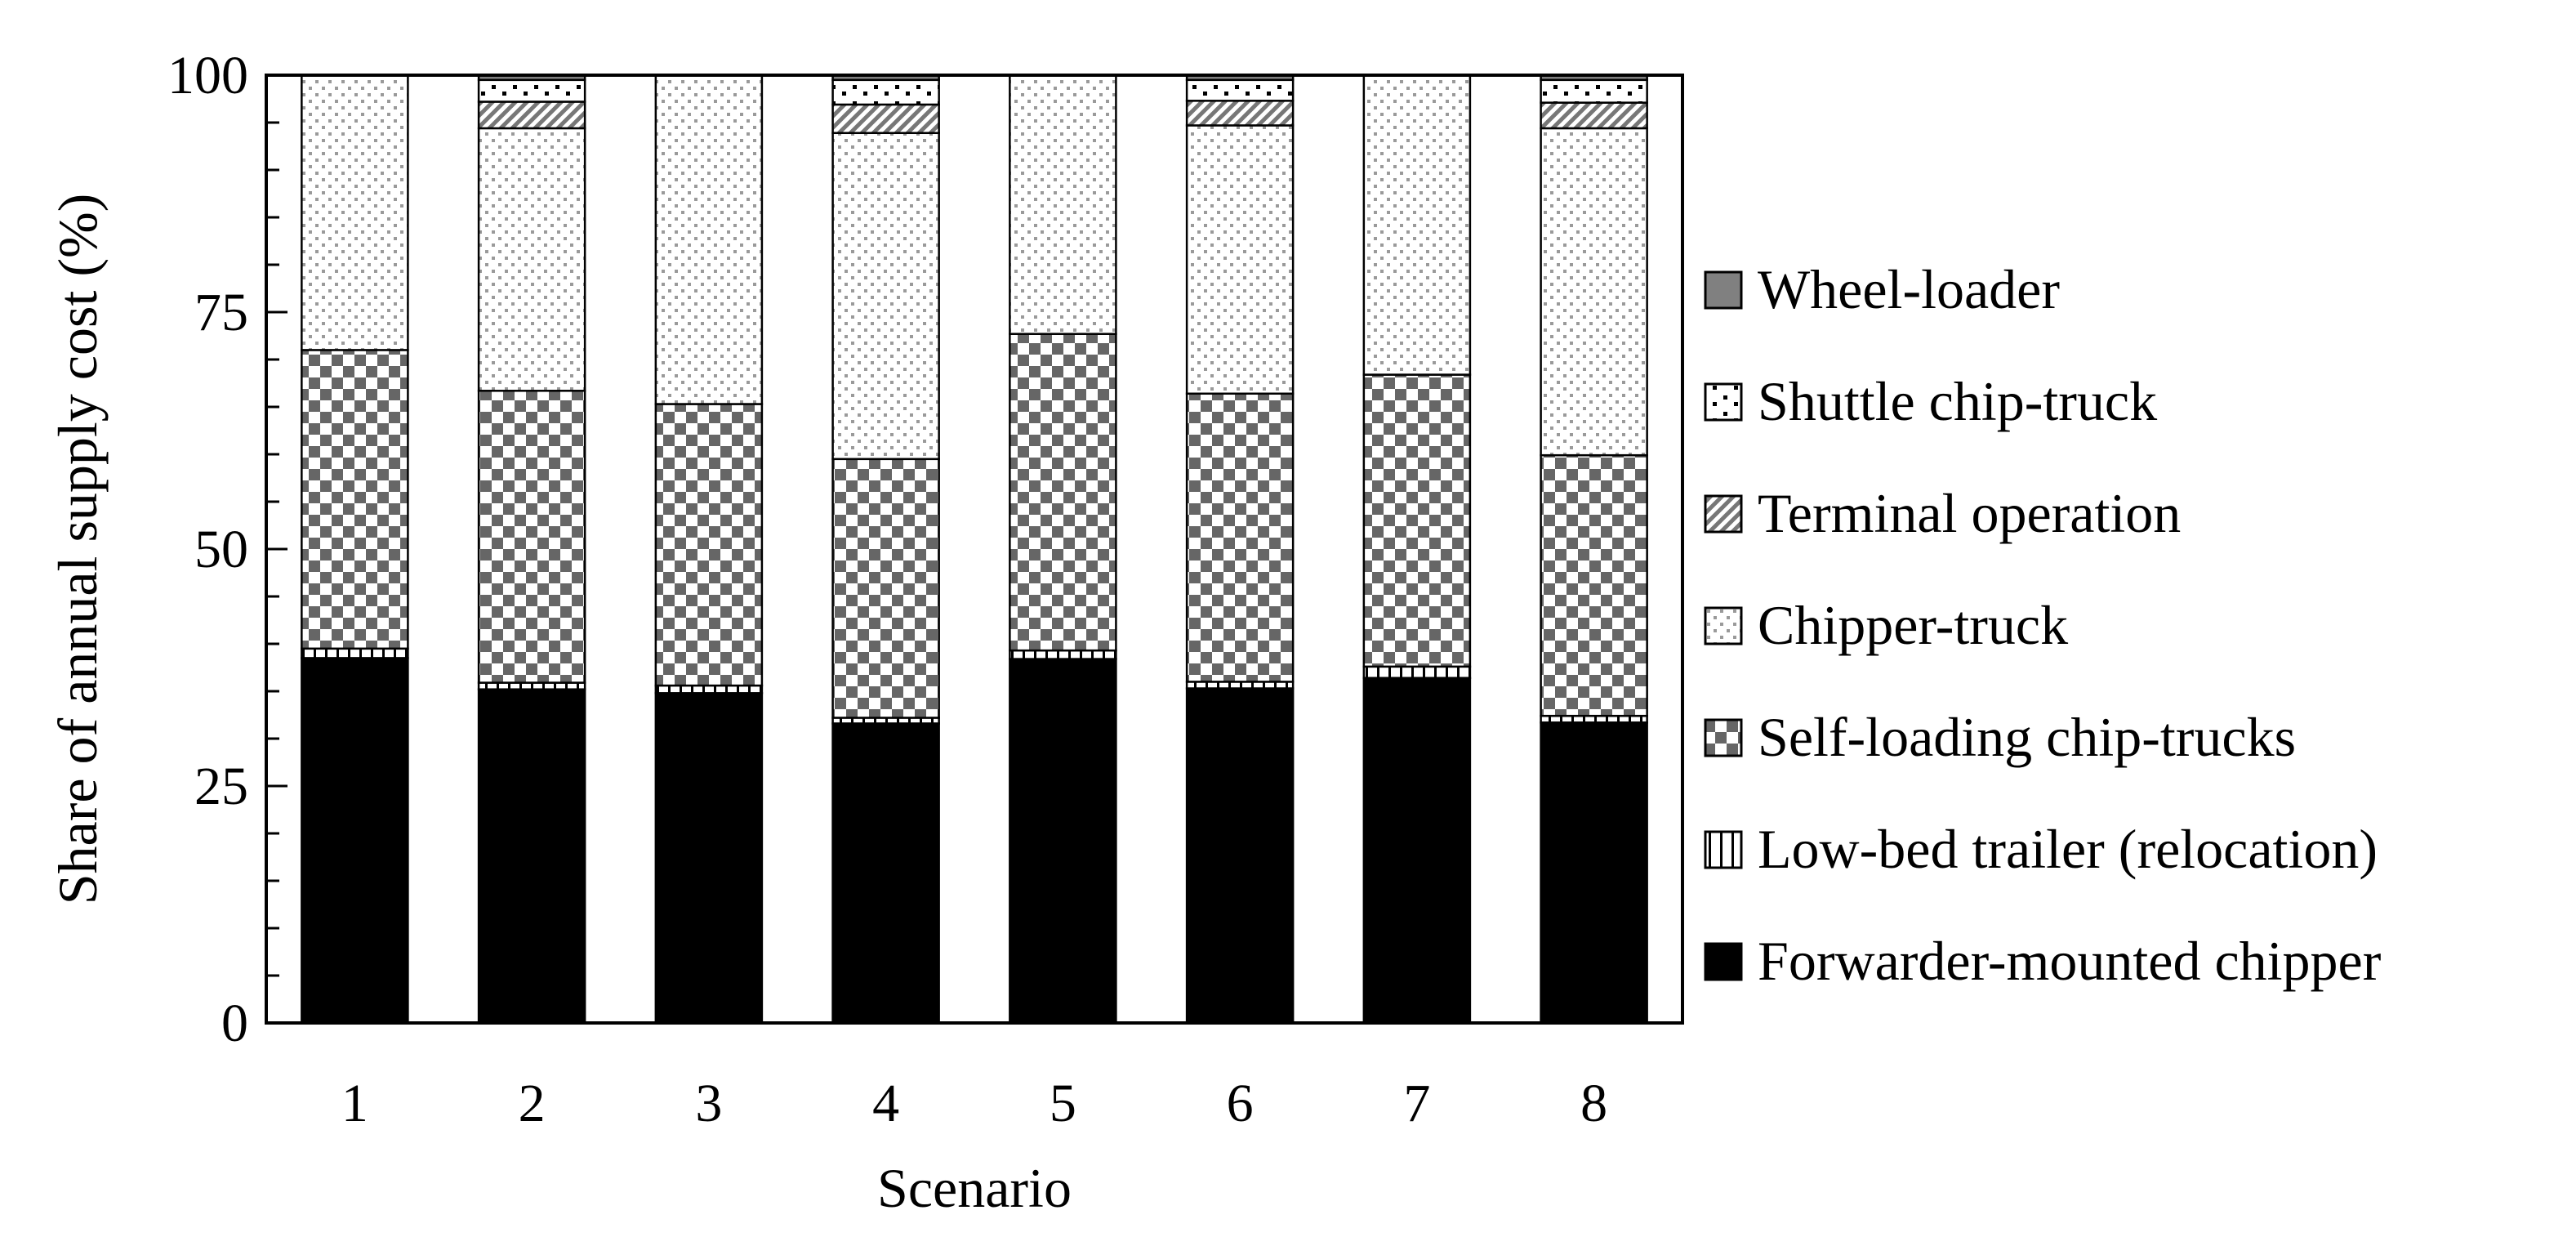  Describe the element at coordinates (885, 1103) in the screenshot. I see `x-tick-label: 4` at that location.